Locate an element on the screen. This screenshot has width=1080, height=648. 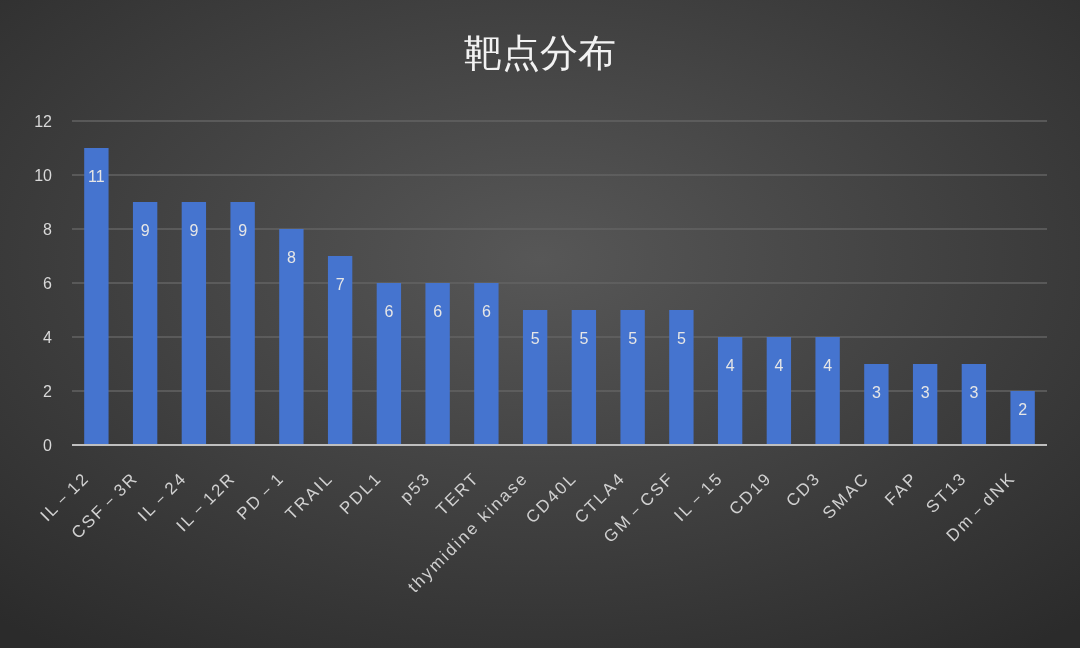
data-label: 8 is located at coordinates (291, 257).